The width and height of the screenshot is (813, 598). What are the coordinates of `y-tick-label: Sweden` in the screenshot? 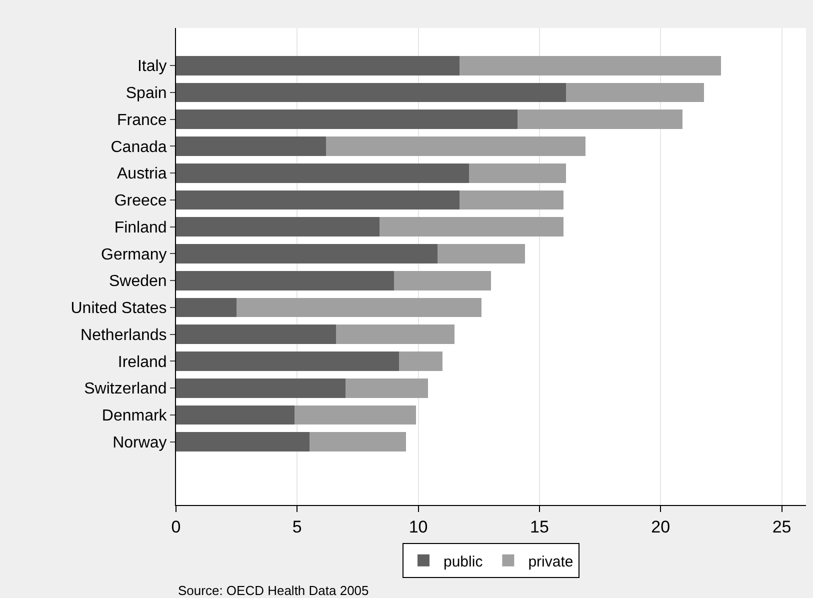 It's located at (137, 281).